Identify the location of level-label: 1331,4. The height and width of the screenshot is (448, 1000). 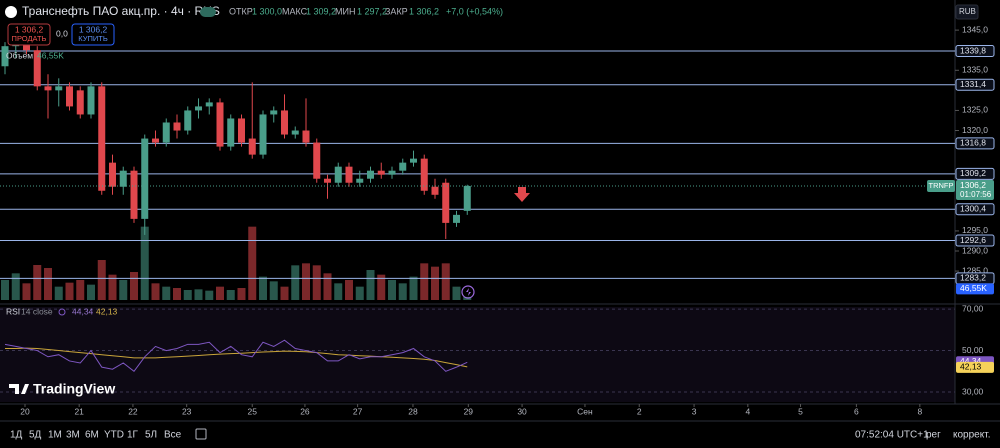
(973, 84).